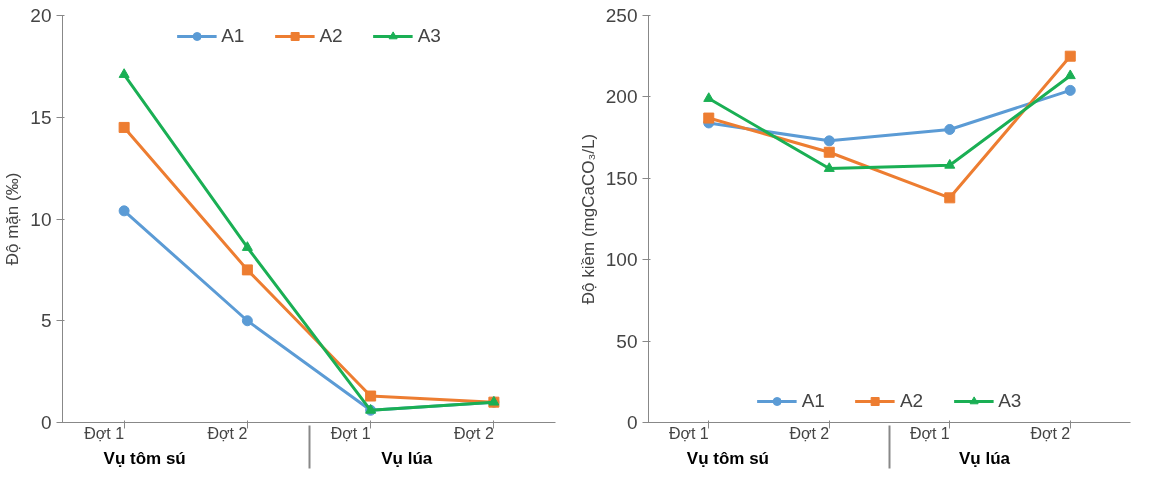 The image size is (1165, 489). I want to click on y-tick-label: 200, so click(621, 97).